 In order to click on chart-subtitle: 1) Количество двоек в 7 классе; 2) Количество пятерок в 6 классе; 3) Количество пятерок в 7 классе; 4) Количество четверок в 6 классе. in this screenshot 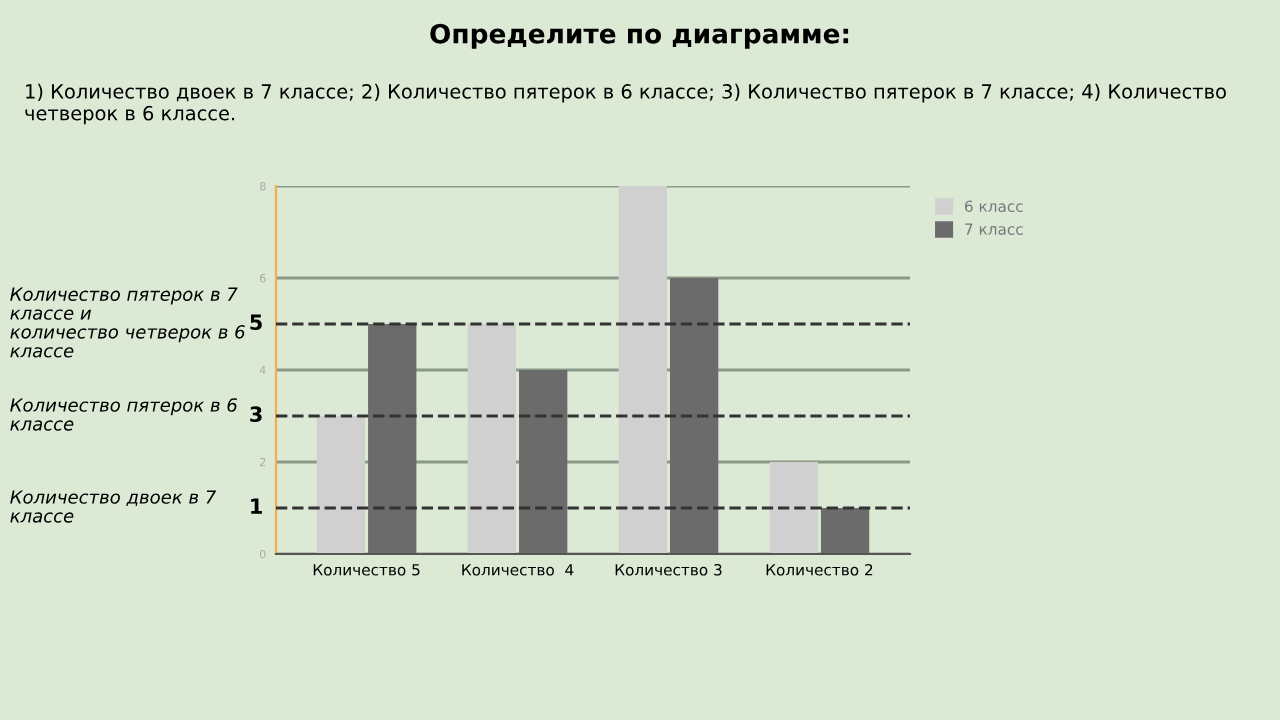, I will do `click(625, 104)`.